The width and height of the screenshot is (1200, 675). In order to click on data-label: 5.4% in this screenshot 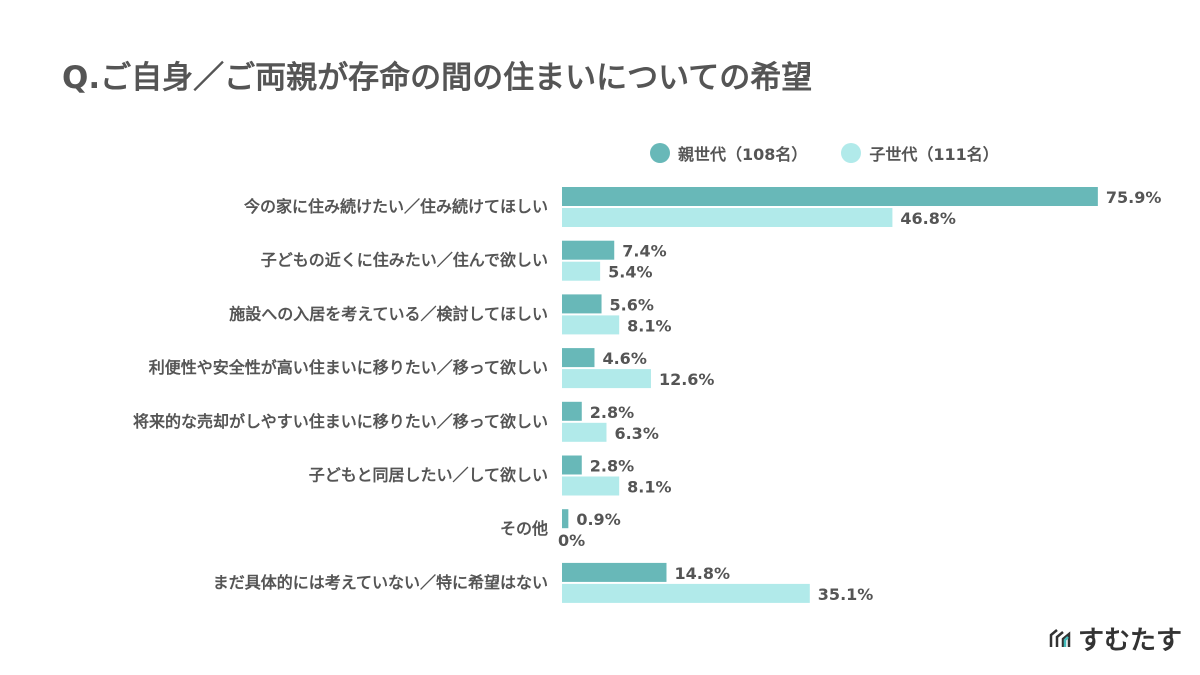, I will do `click(630, 272)`.